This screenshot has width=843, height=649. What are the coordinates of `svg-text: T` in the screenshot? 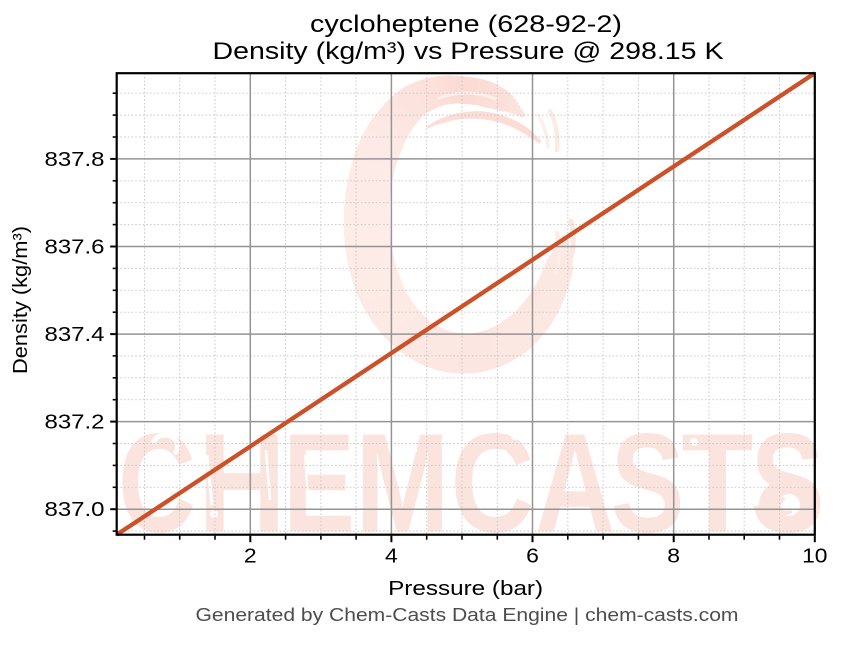 It's located at (718, 483).